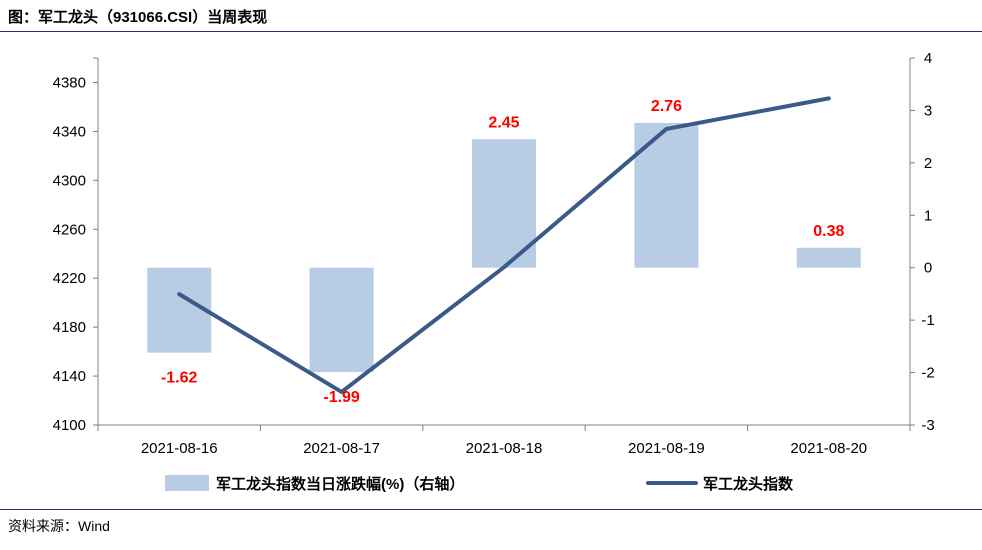 This screenshot has width=982, height=550. I want to click on y-left-tick-label: 4340, so click(69, 131).